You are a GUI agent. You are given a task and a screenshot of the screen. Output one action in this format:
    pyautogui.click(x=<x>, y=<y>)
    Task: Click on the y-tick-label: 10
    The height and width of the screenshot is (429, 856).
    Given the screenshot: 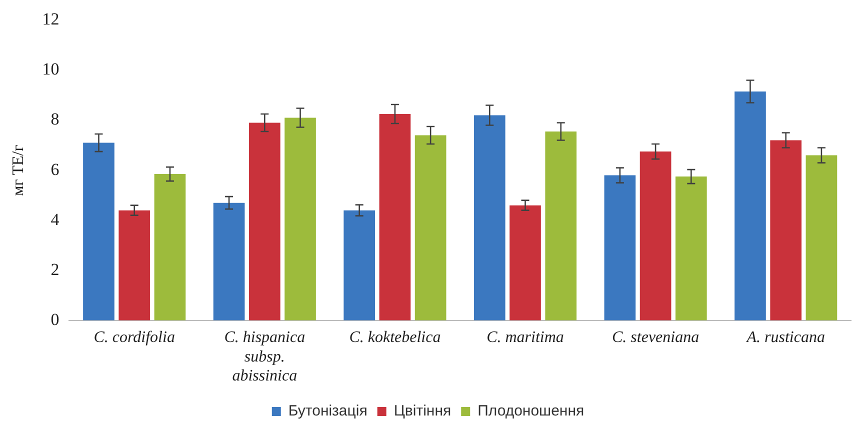 What is the action you would take?
    pyautogui.click(x=51, y=69)
    